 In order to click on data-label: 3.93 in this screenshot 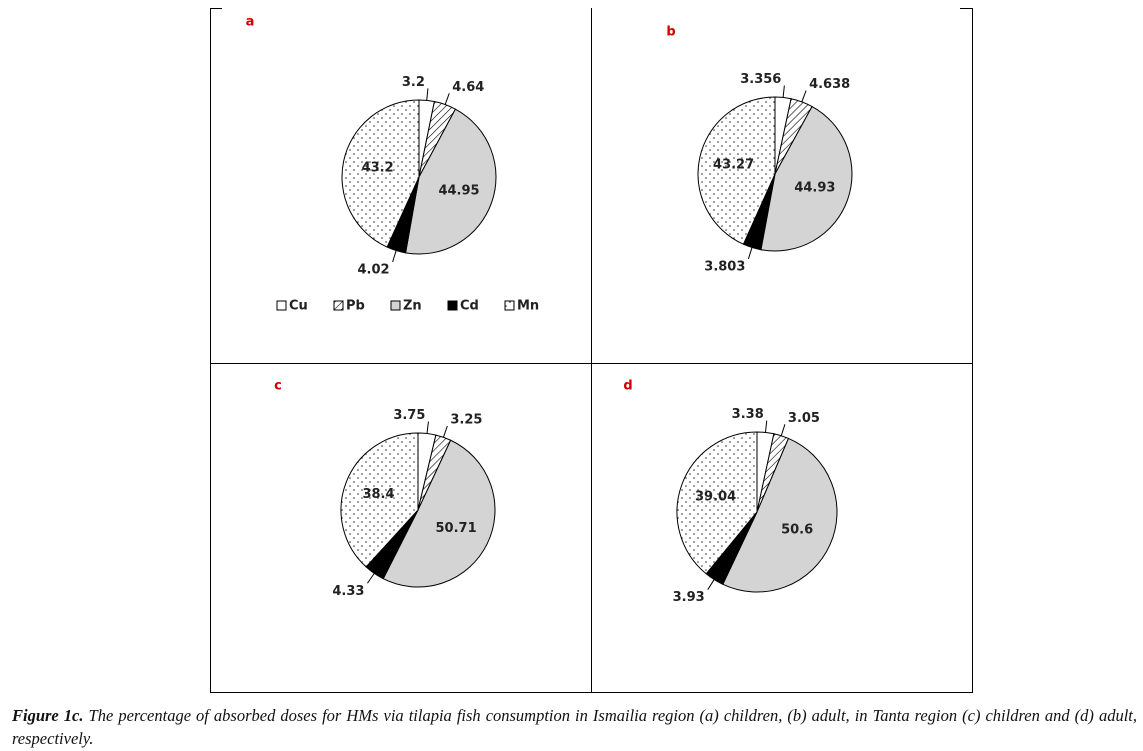, I will do `click(689, 597)`.